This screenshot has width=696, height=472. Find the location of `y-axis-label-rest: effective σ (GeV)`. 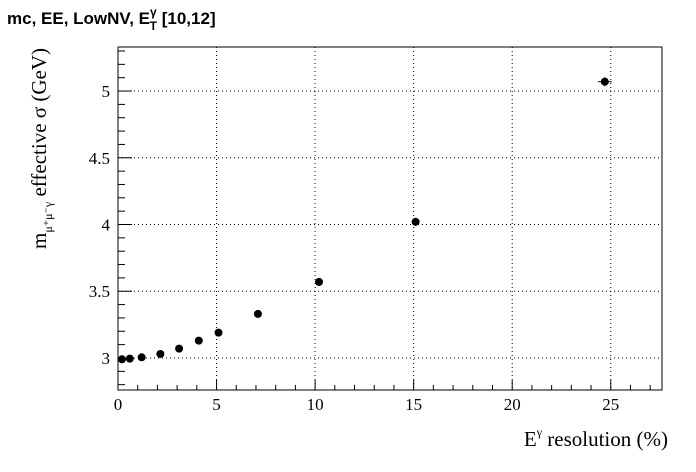

y-axis-label-rest: effective σ (GeV) is located at coordinates (39, 125).